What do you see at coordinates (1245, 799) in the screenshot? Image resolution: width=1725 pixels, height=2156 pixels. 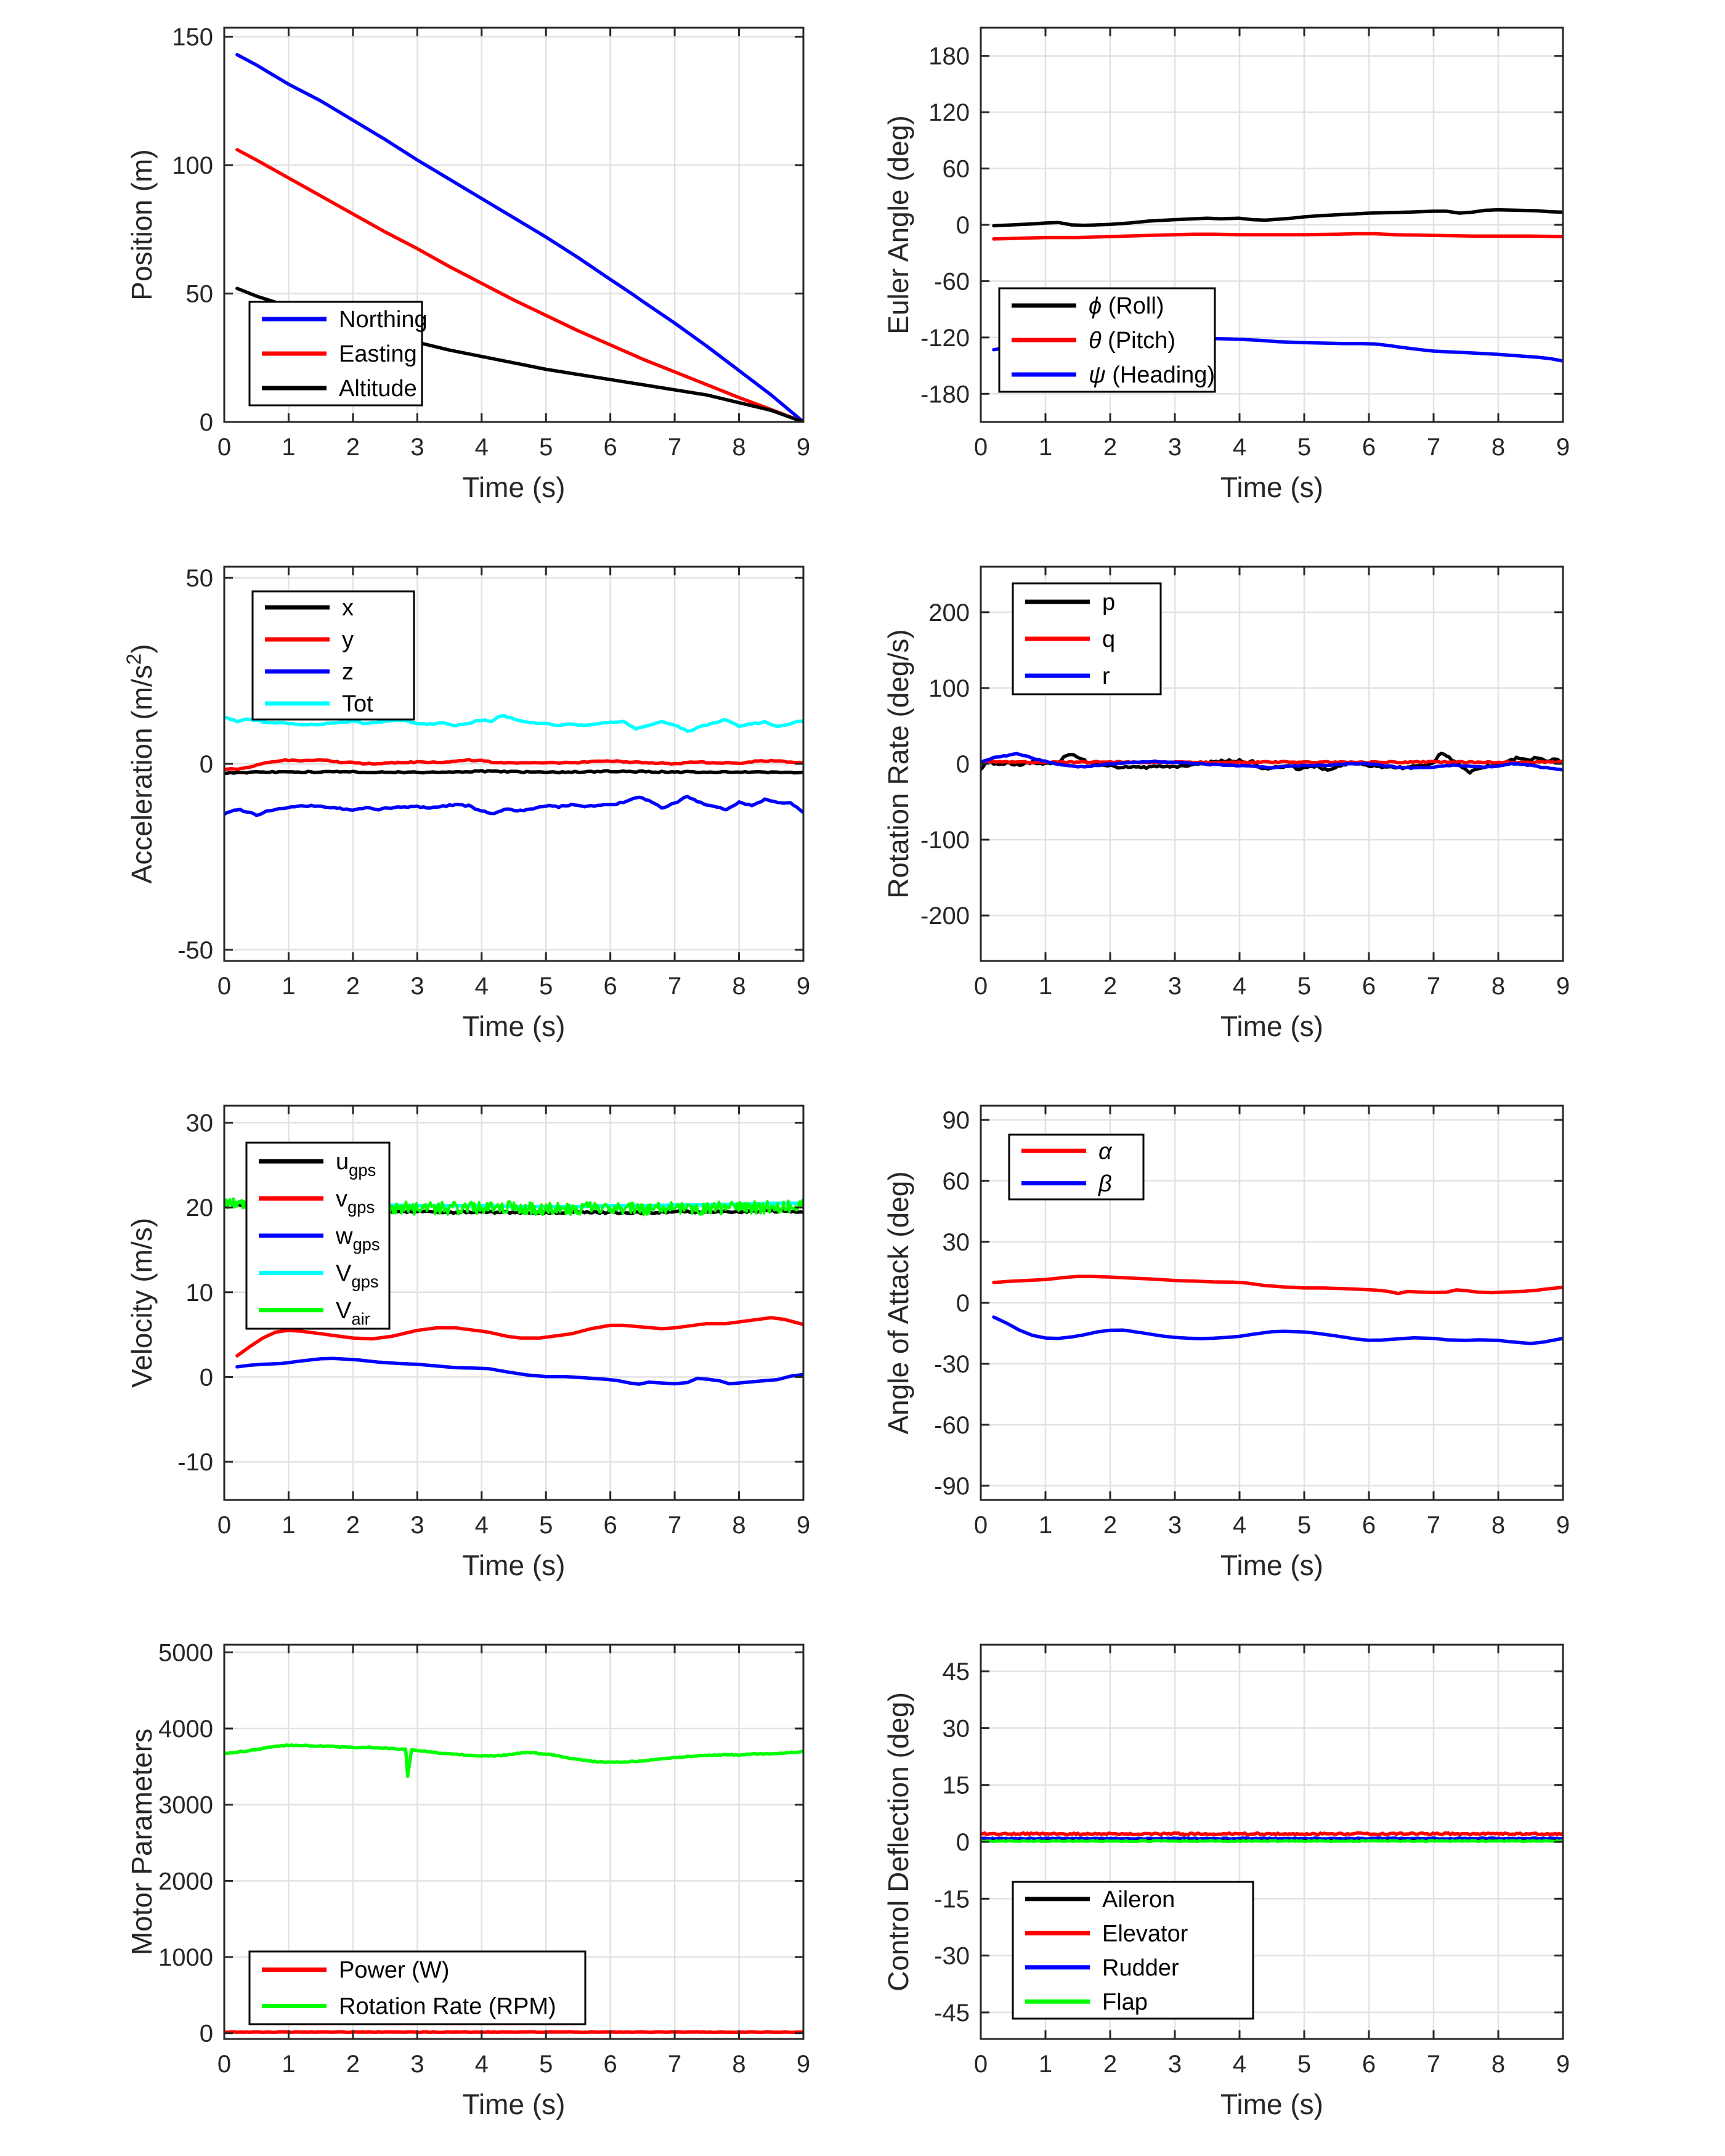 I see `tick-labels: 0 1 2 3 4 5 6 7 8 9 -200 -100 0 100 200` at bounding box center [1245, 799].